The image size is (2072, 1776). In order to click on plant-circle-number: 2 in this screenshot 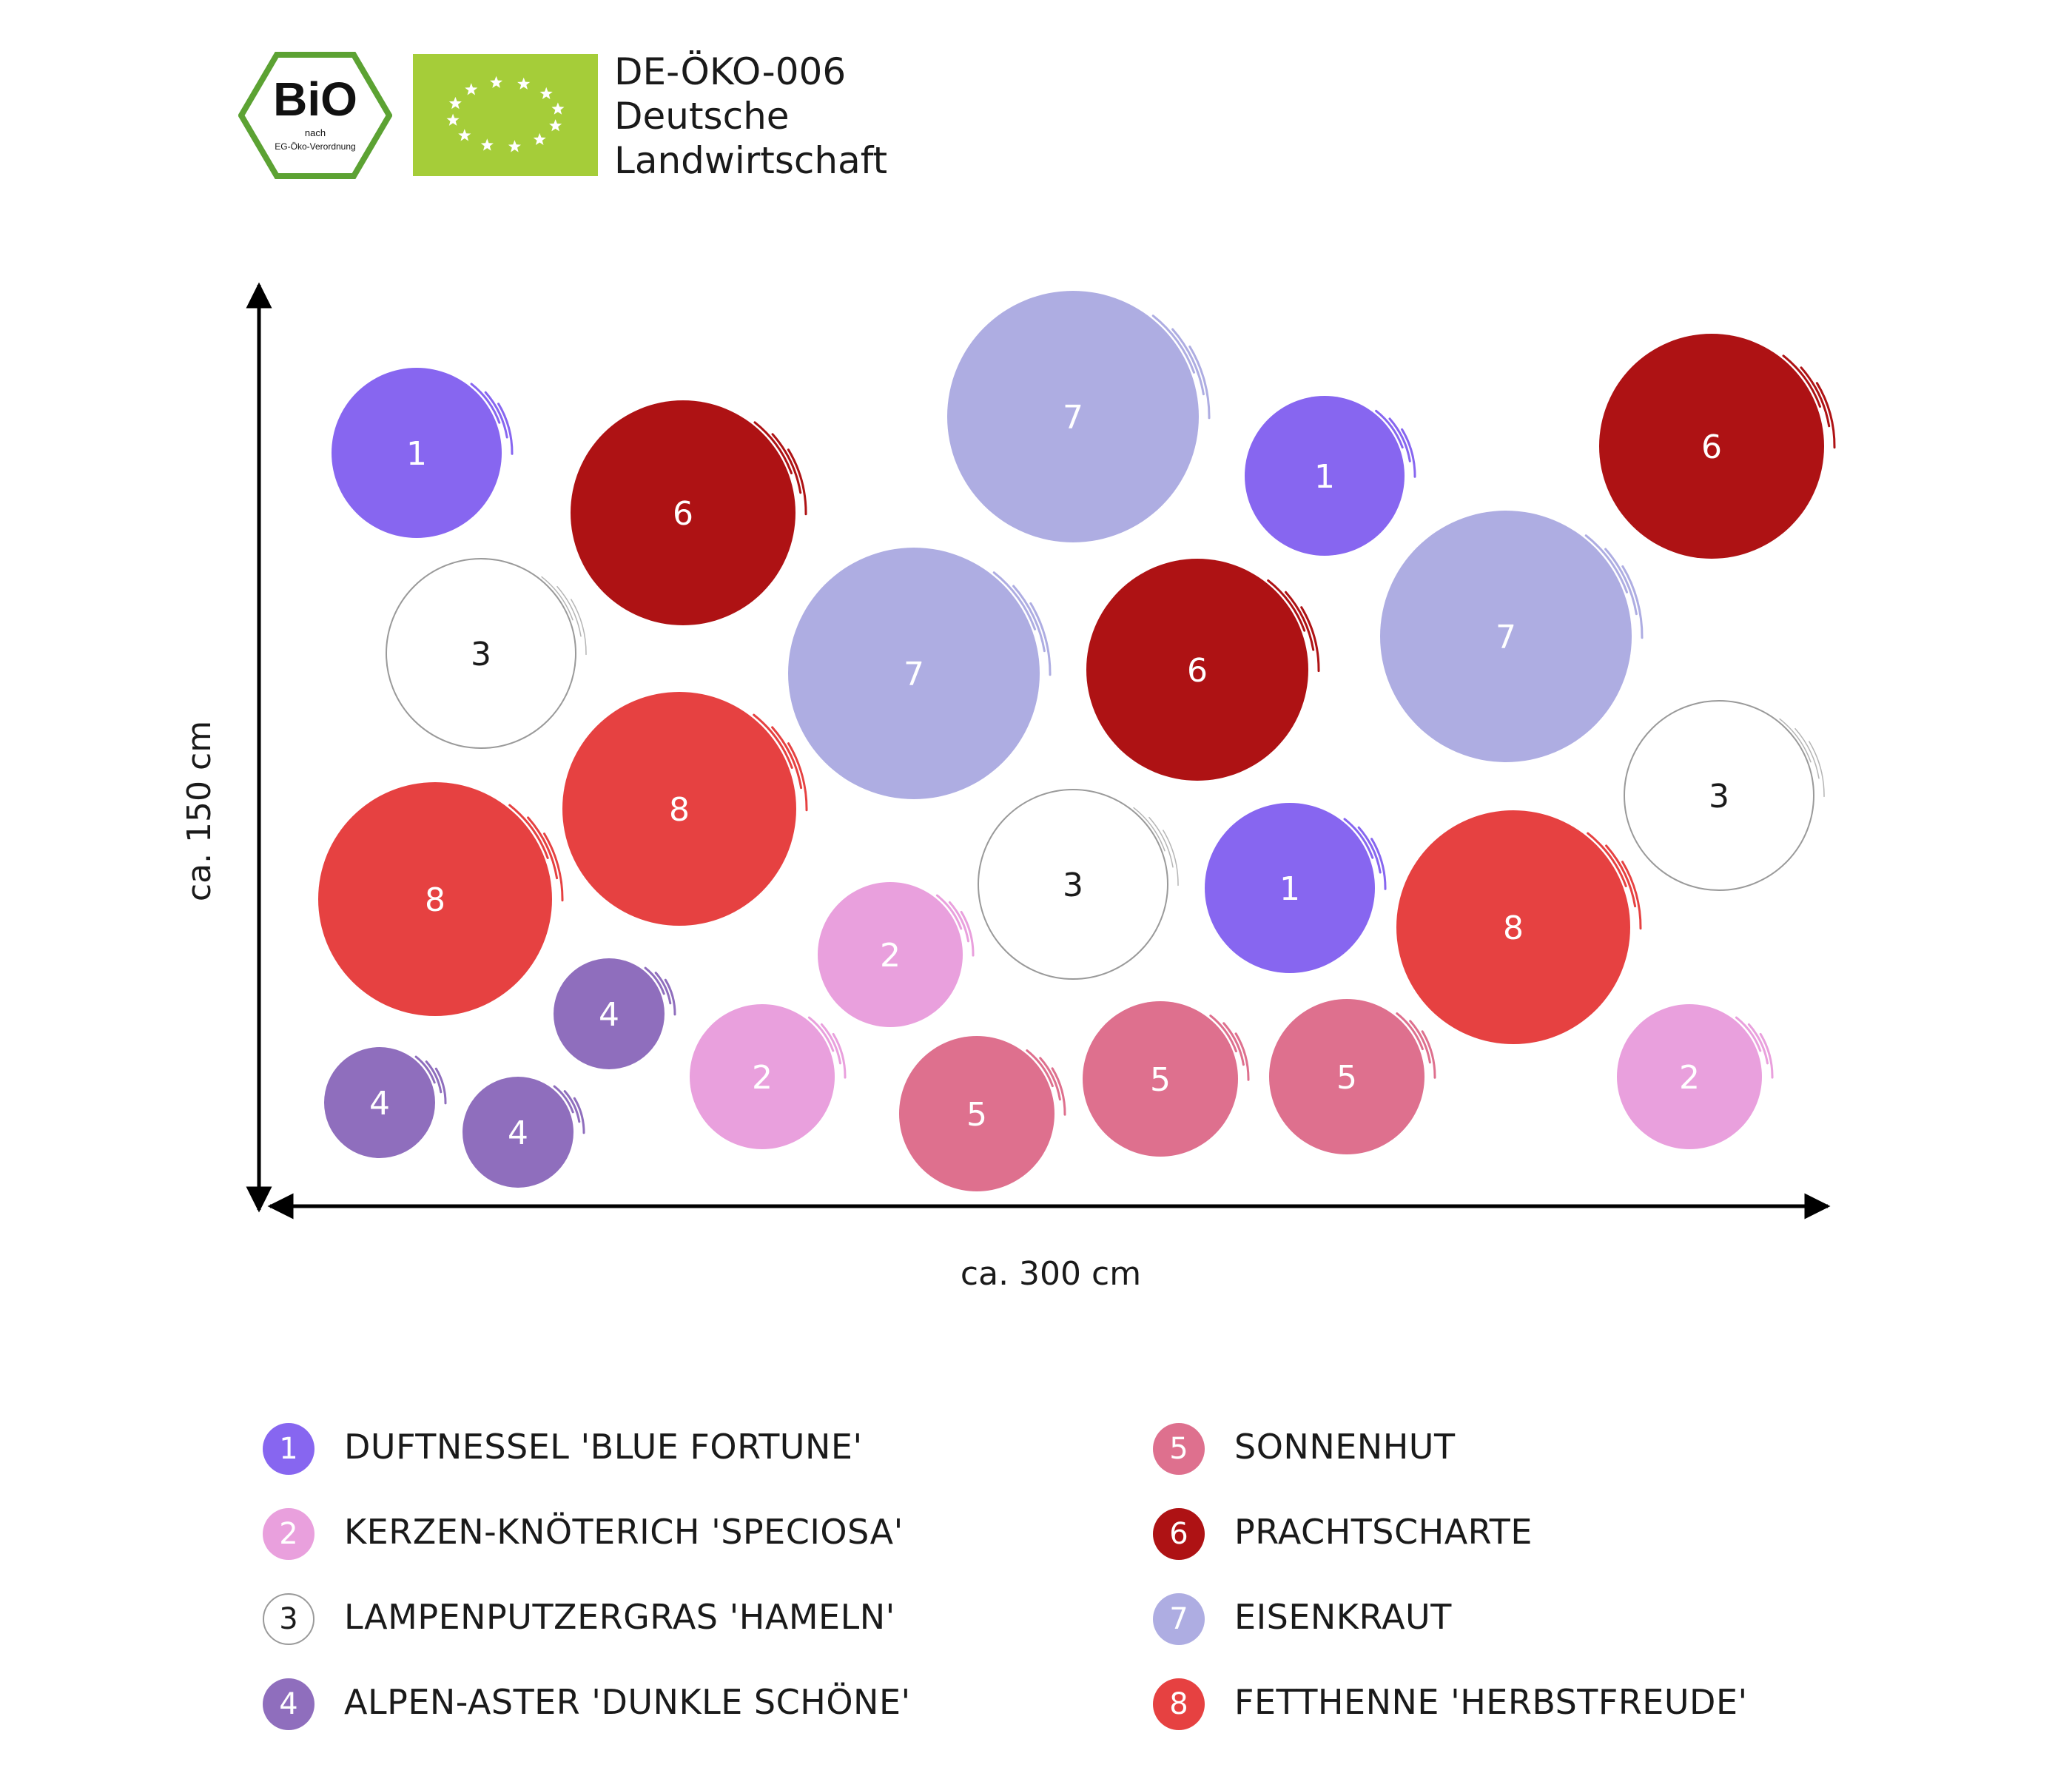, I will do `click(762, 1078)`.